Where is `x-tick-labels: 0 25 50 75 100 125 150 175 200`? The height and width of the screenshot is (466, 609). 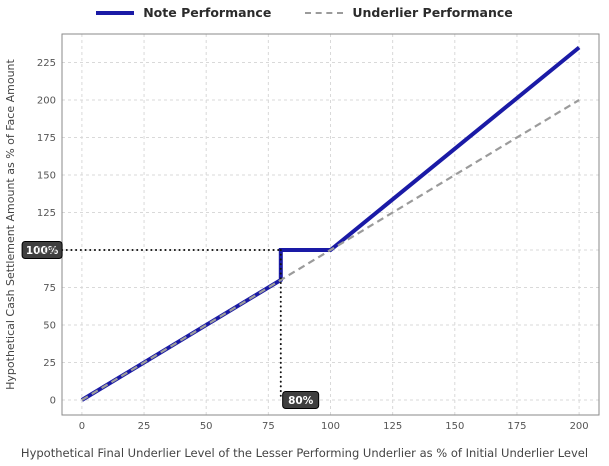 x-tick-labels: 0 25 50 75 100 125 150 175 200 is located at coordinates (334, 426).